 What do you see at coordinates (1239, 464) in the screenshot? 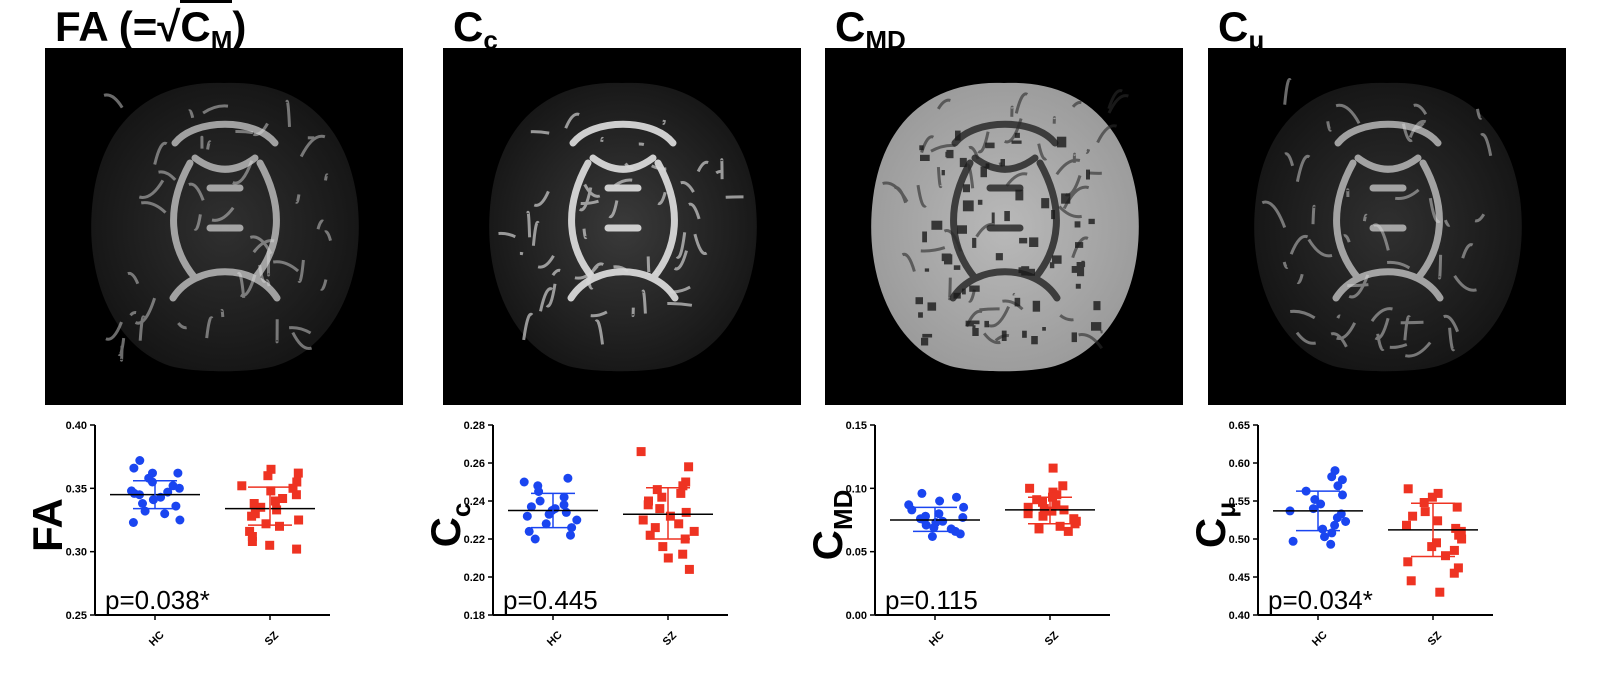
I see `y-tick-label: 0.60` at bounding box center [1239, 464].